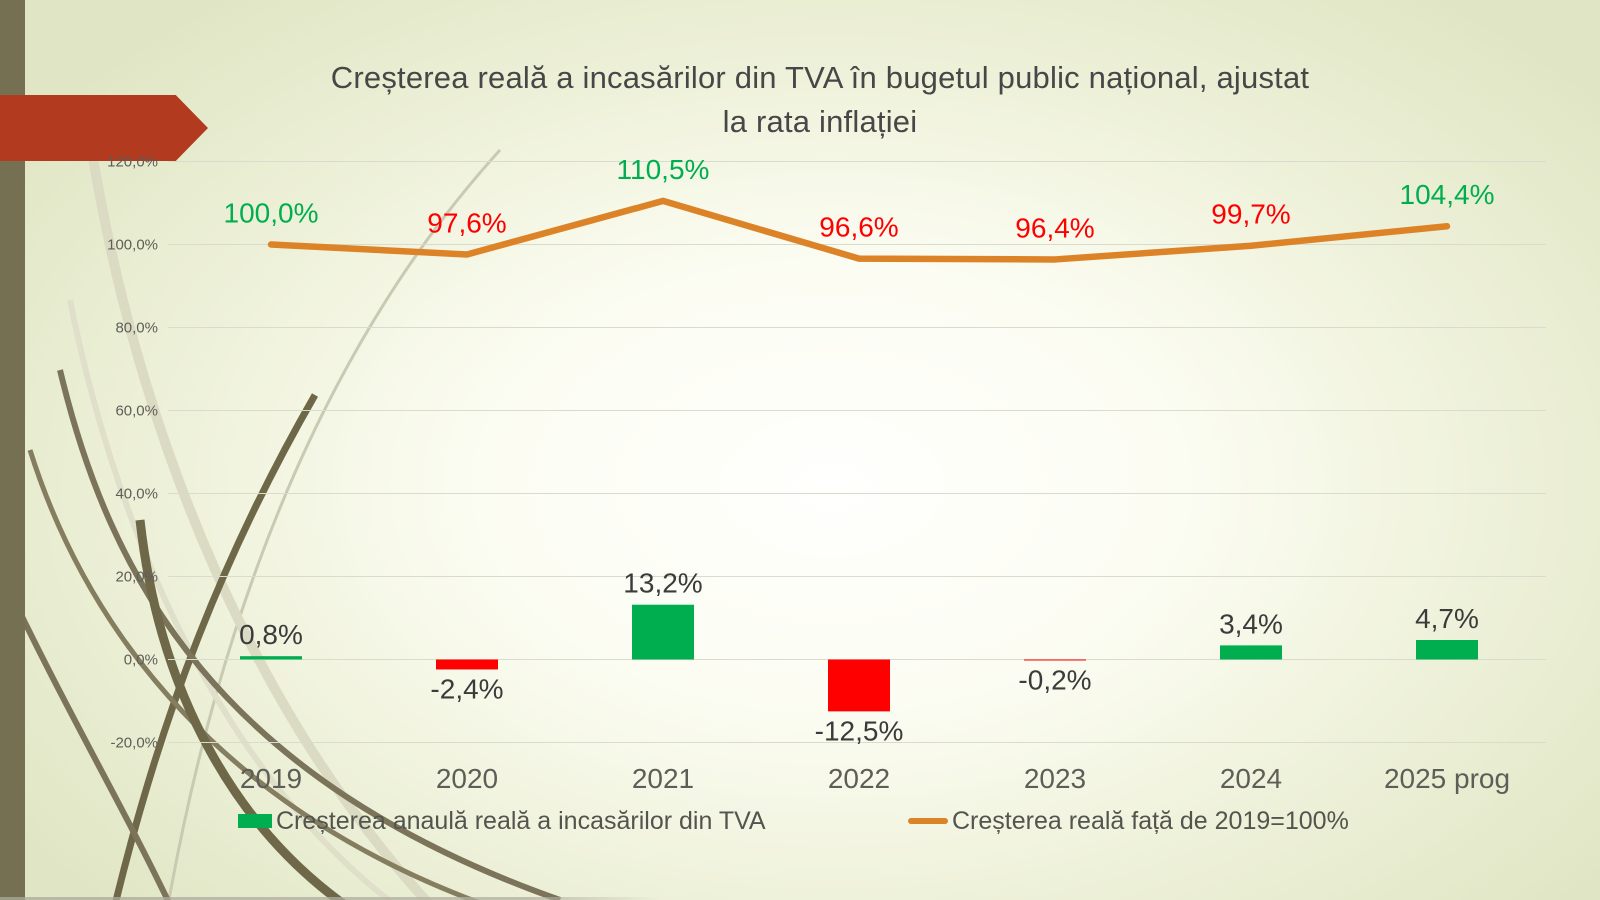  Describe the element at coordinates (467, 778) in the screenshot. I see `x-axis-label-2020: 2020` at that location.